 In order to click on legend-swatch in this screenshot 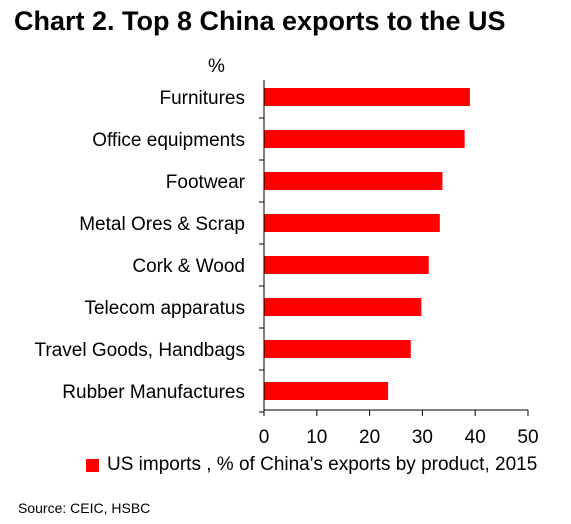, I will do `click(92, 465)`.